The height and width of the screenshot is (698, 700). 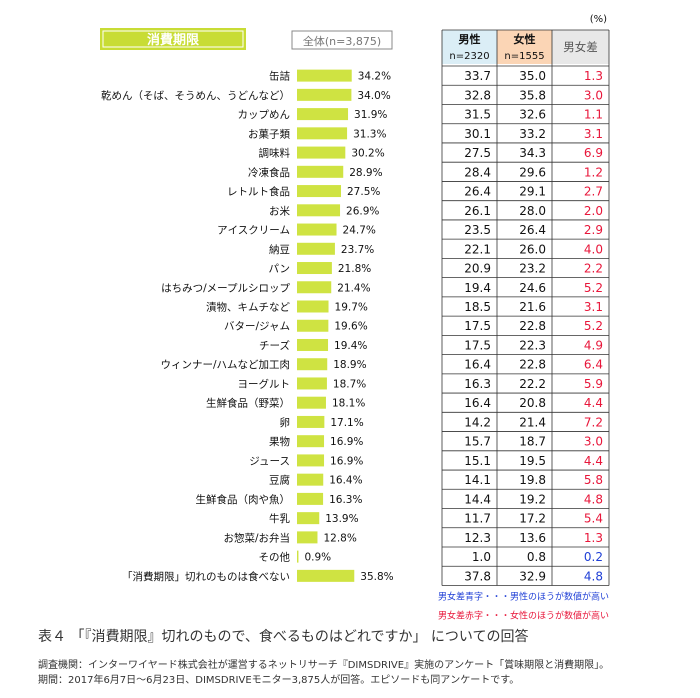 I want to click on female-value: 13.6, so click(x=532, y=538).